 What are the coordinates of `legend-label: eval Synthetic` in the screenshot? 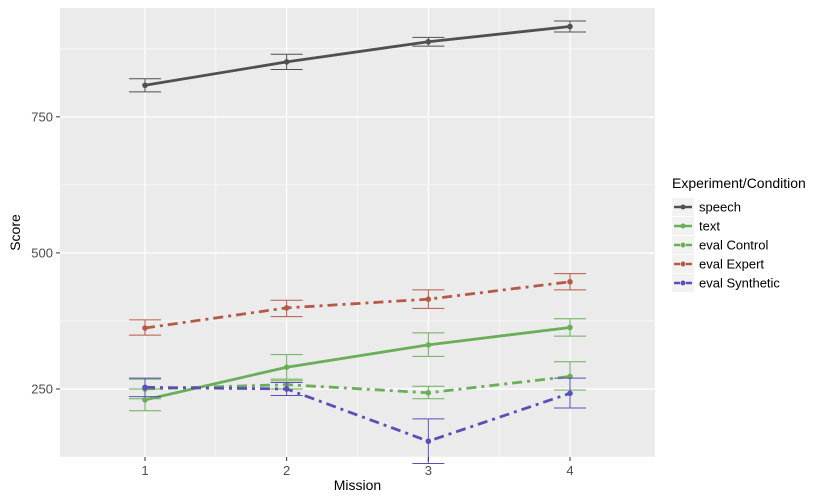 It's located at (739, 283).